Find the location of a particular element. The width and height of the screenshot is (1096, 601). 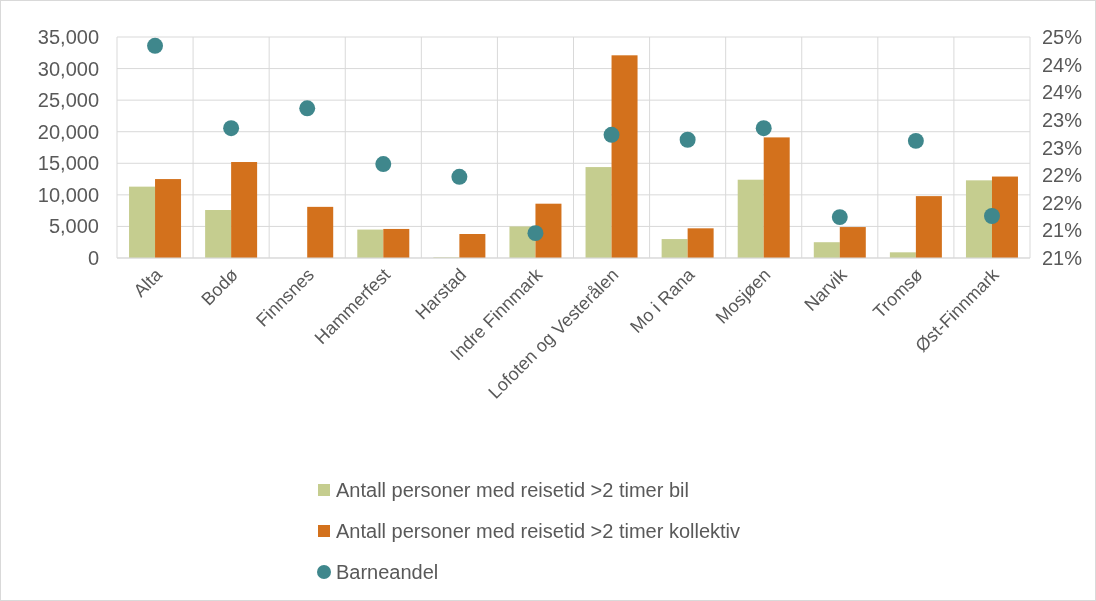

y-tick-label: 0 is located at coordinates (93, 258).